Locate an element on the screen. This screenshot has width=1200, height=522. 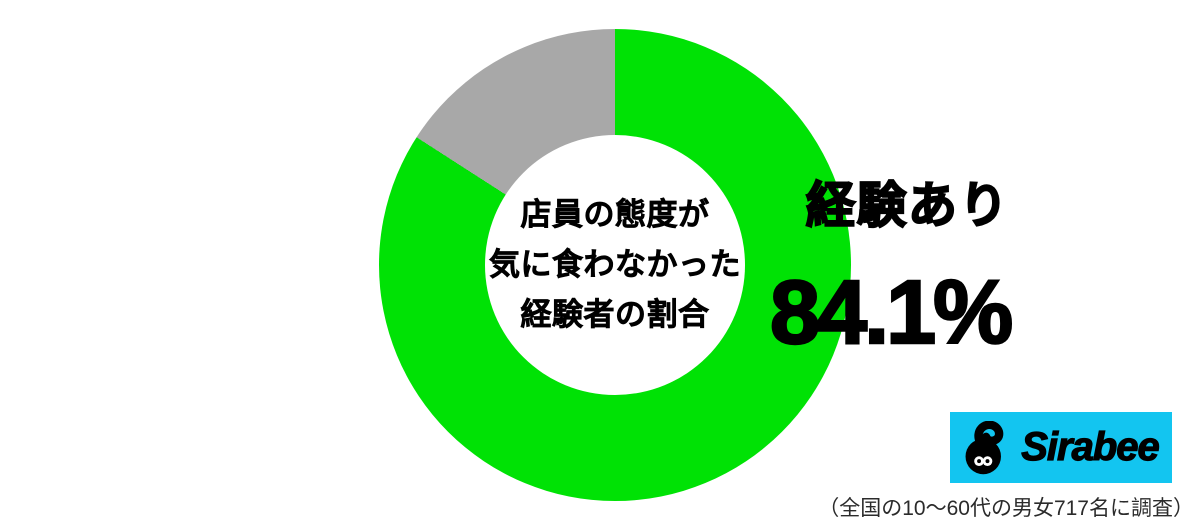
chart-title-line3: 経験者の割合 is located at coordinates (615, 315).